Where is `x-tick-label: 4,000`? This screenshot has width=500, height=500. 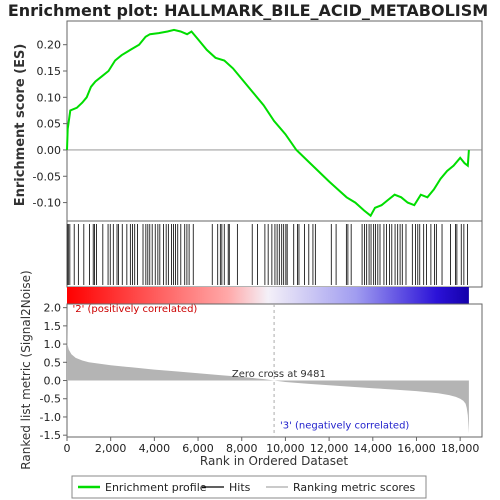
x-tick-label: 4,000 is located at coordinates (155, 448).